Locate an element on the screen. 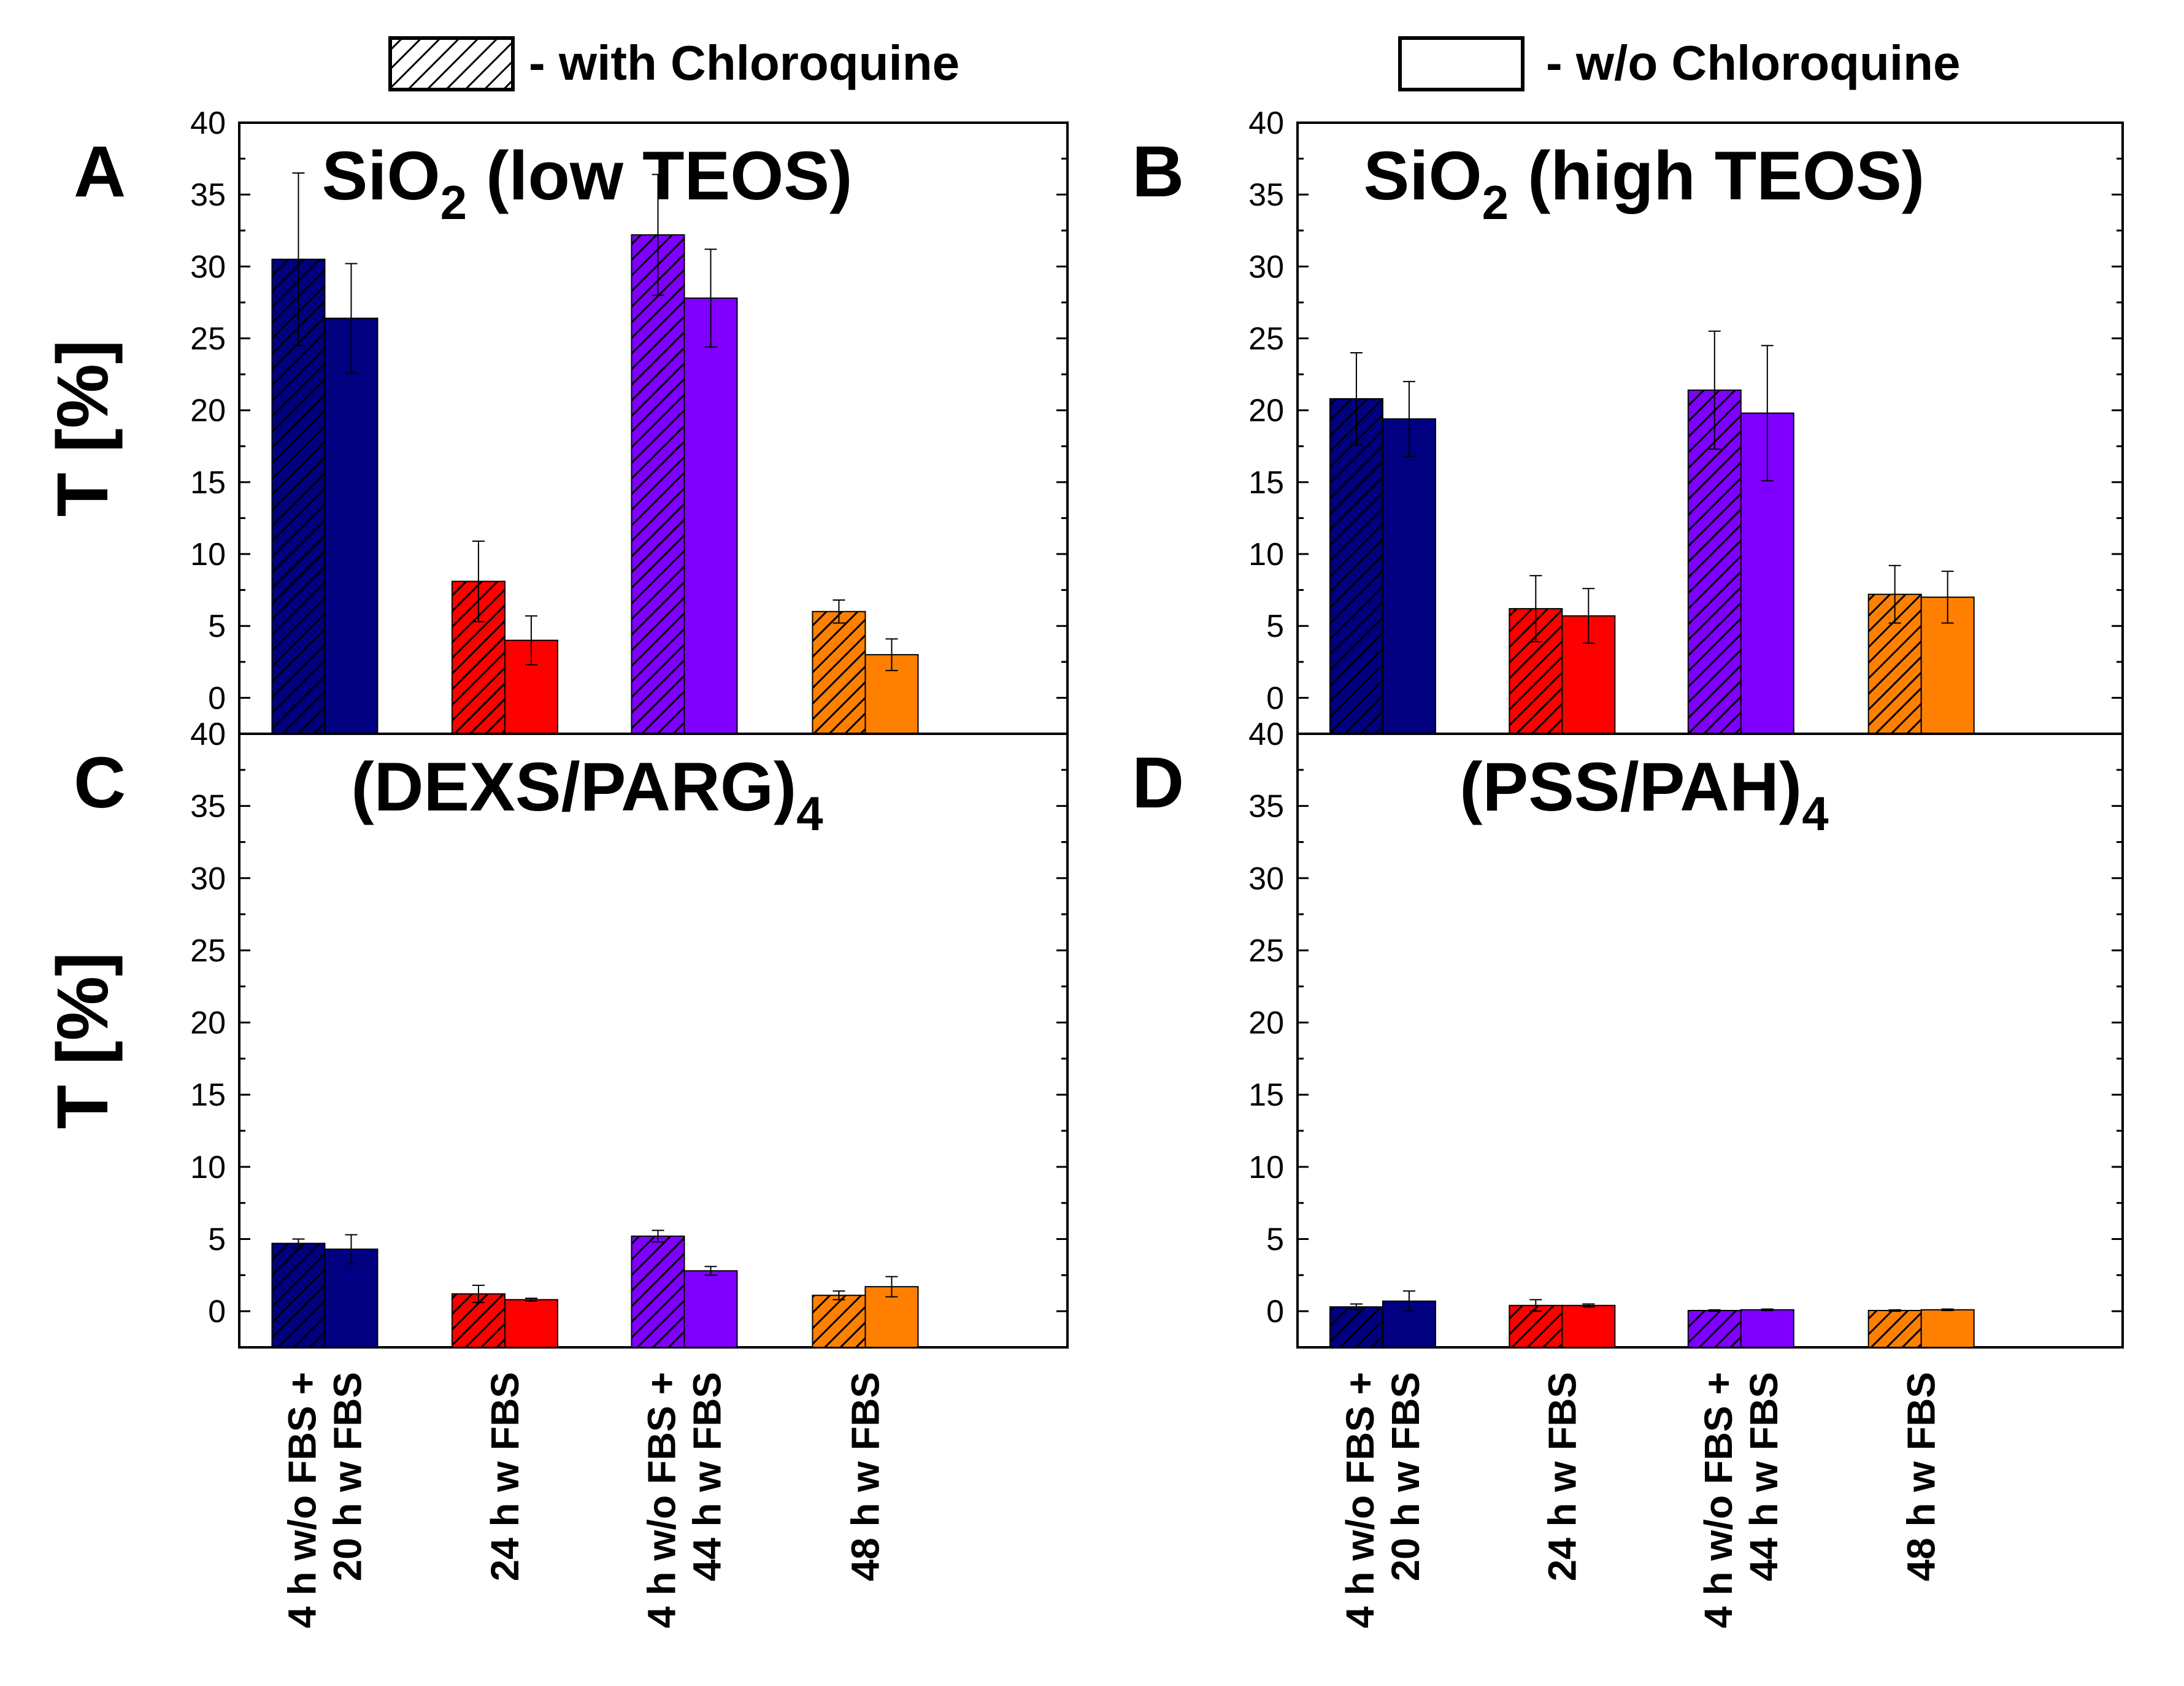  panel-title: (PSS/PAH)4 is located at coordinates (1643, 795).